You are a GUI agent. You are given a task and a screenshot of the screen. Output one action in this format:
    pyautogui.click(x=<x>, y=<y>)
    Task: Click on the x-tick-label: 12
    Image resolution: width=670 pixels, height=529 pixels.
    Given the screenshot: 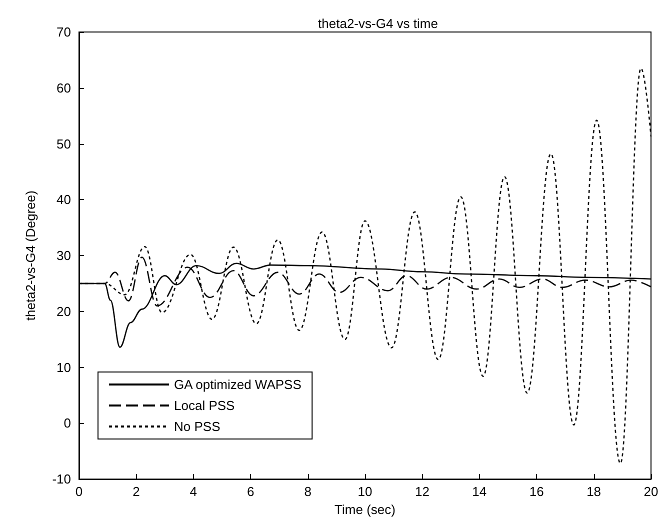 What is the action you would take?
    pyautogui.click(x=422, y=492)
    